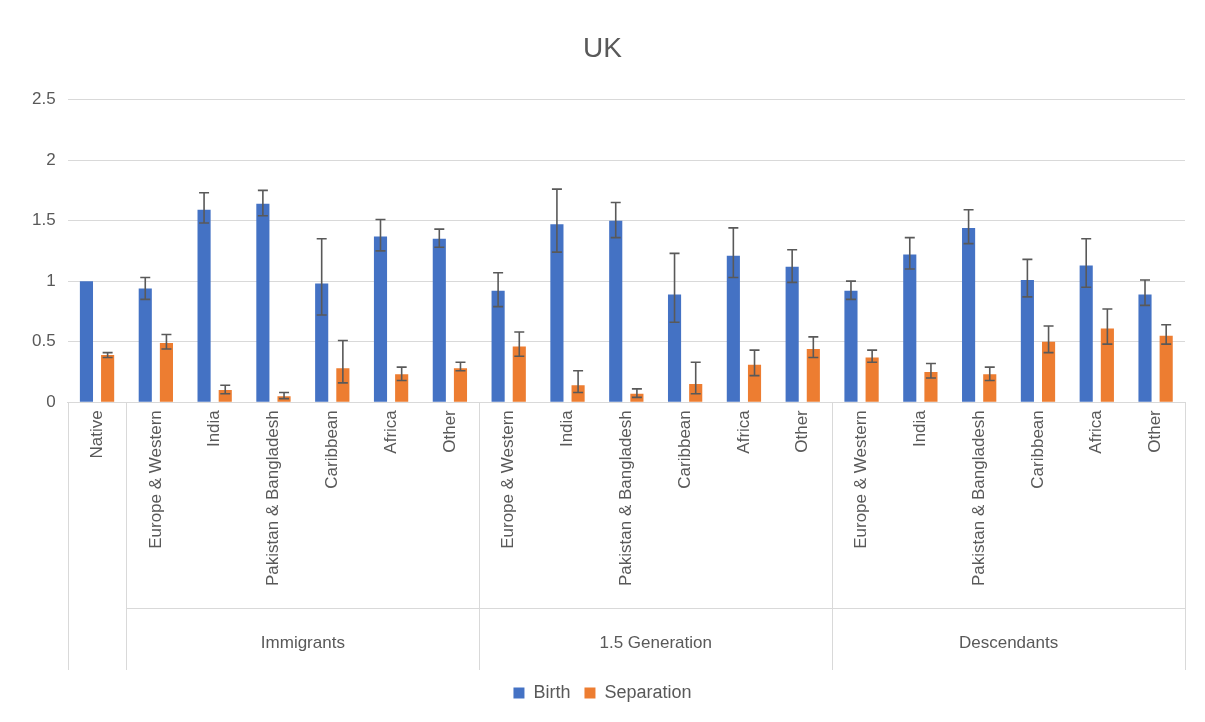  What do you see at coordinates (655, 642) in the screenshot?
I see `text: 1.5 Generation` at bounding box center [655, 642].